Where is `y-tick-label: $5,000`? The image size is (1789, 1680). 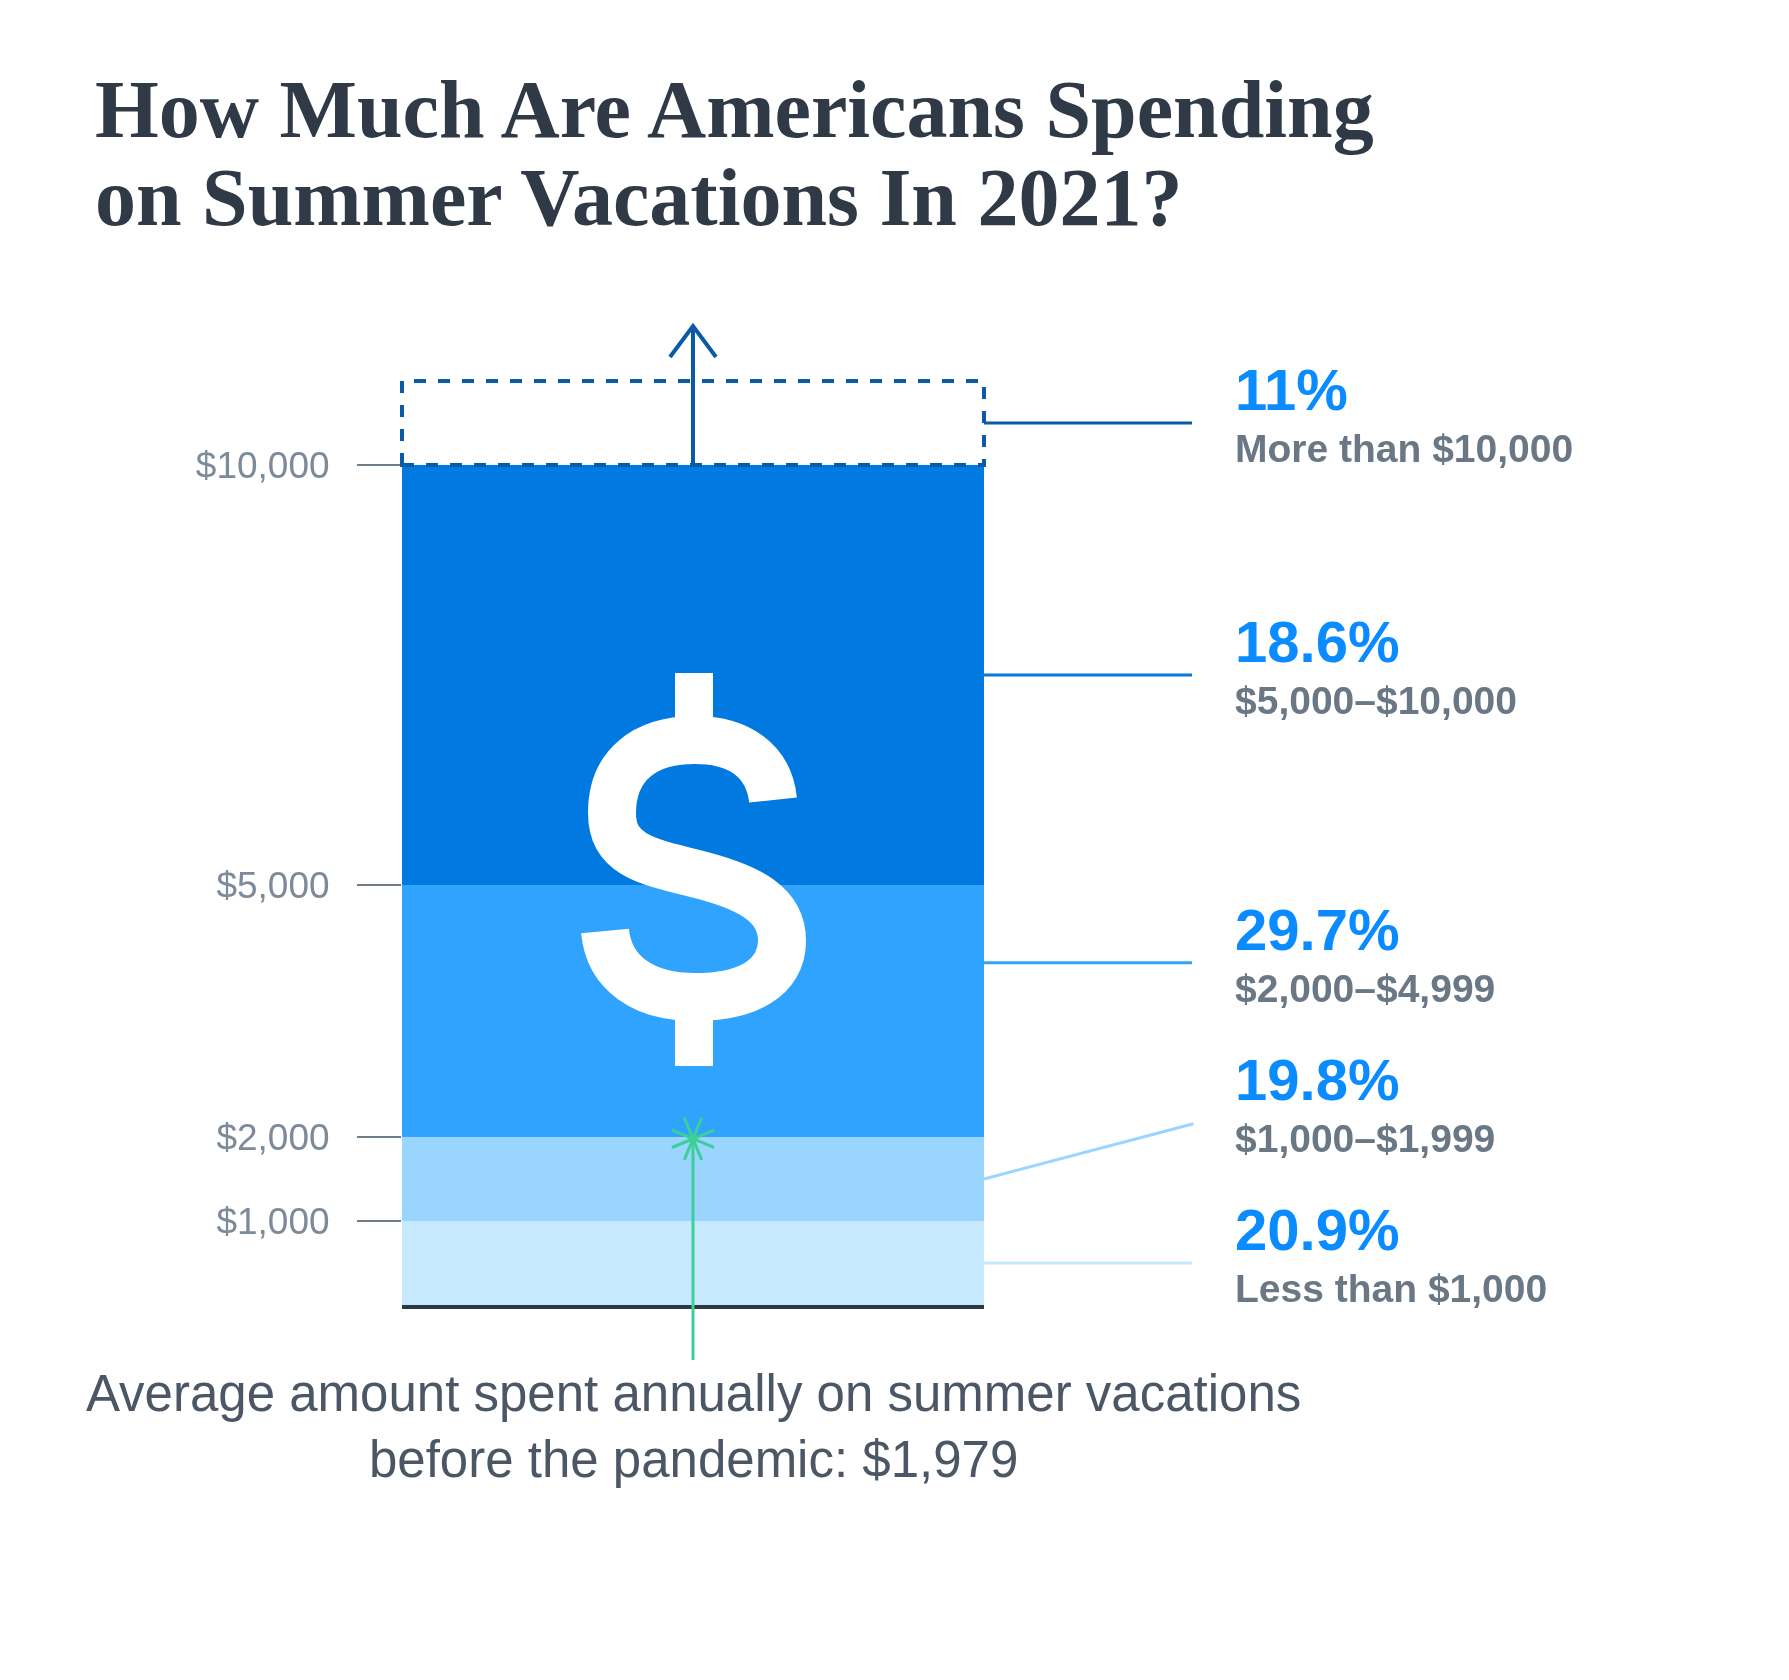
y-tick-label: $5,000 is located at coordinates (273, 885).